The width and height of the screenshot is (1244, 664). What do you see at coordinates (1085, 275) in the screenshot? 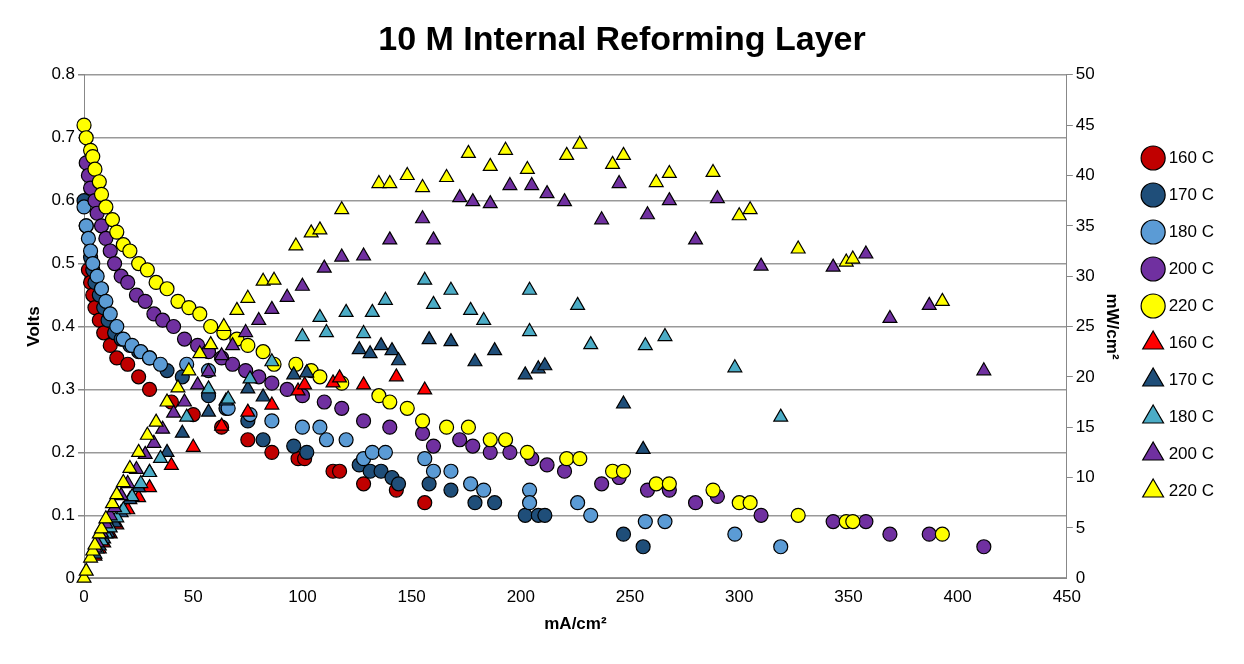
I see `y2-tick-label: 30` at bounding box center [1085, 275].